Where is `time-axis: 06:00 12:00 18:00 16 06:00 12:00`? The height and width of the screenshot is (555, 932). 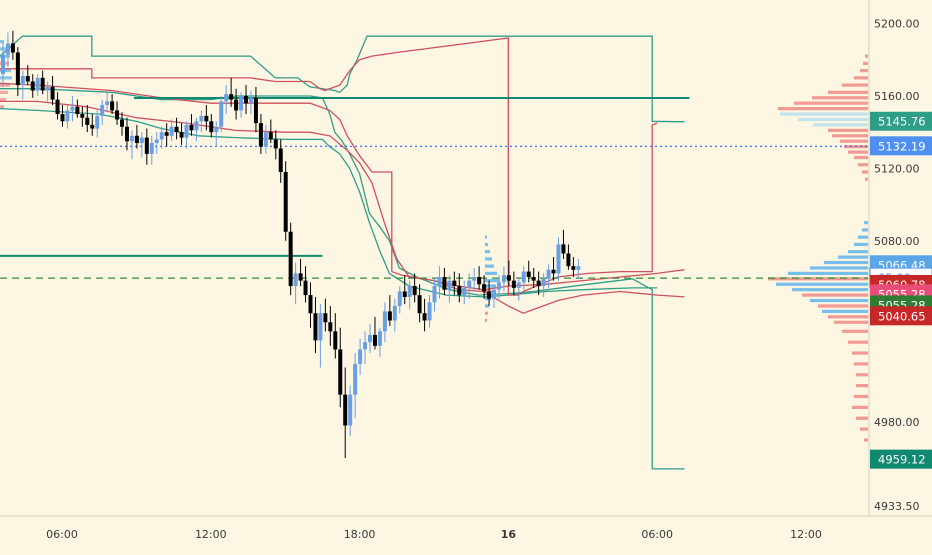
time-axis: 06:00 12:00 18:00 16 06:00 12:00 is located at coordinates (434, 534).